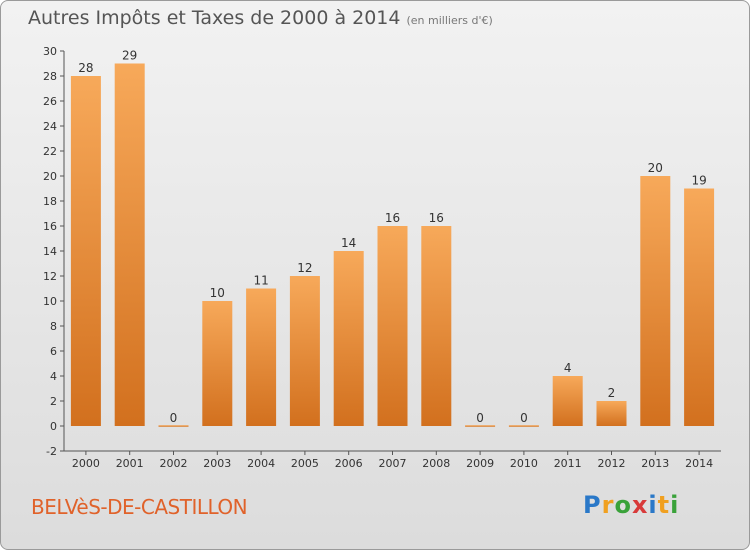 This screenshot has width=750, height=550. What do you see at coordinates (480, 463) in the screenshot?
I see `x-tick-label: 2009` at bounding box center [480, 463].